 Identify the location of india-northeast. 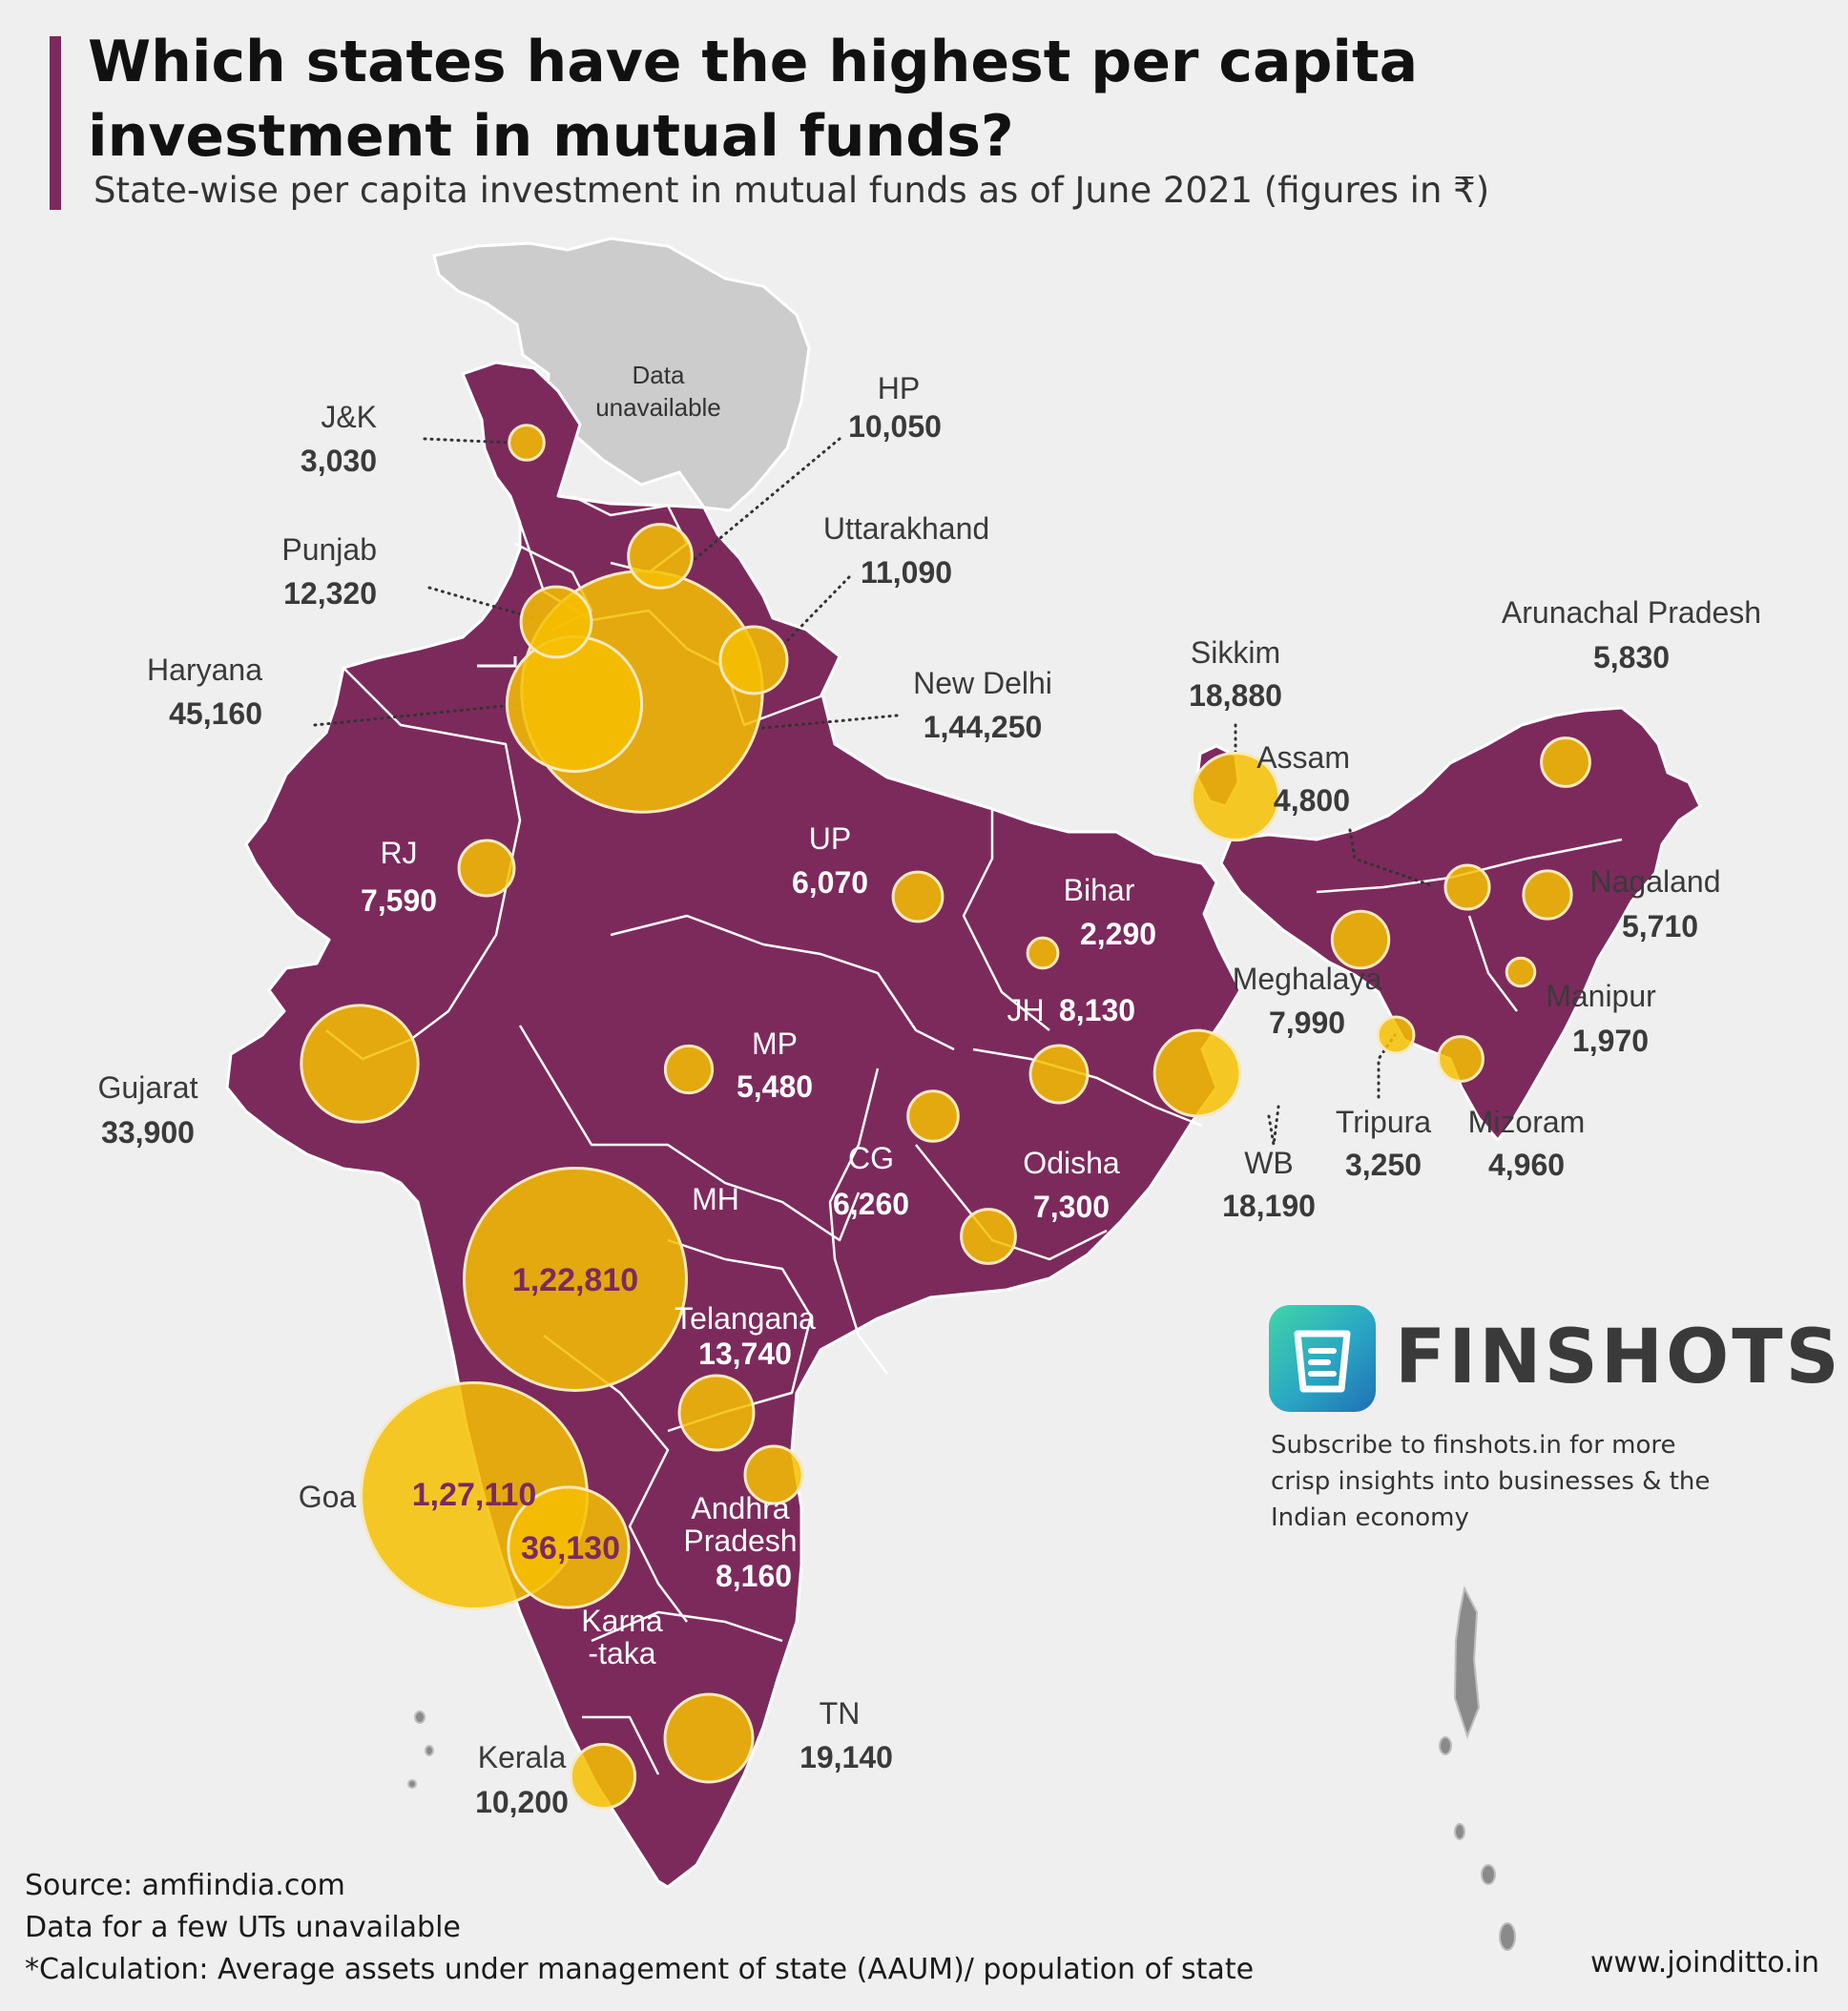
(1460, 924).